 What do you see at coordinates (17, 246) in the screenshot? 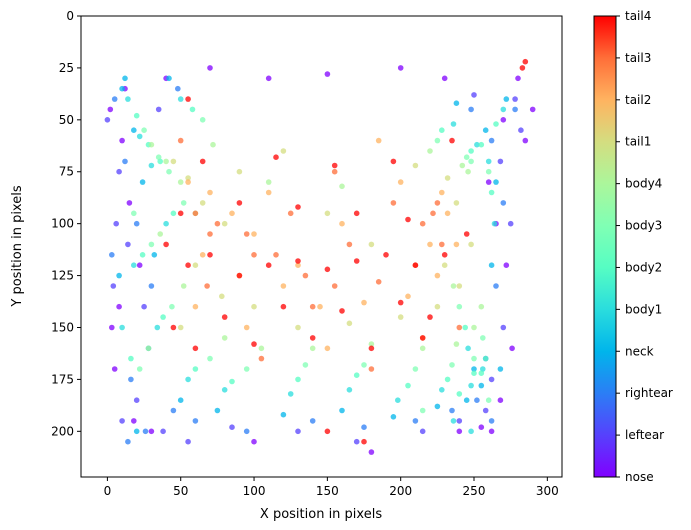
I see `y-axis-label: Y position in pixels` at bounding box center [17, 246].